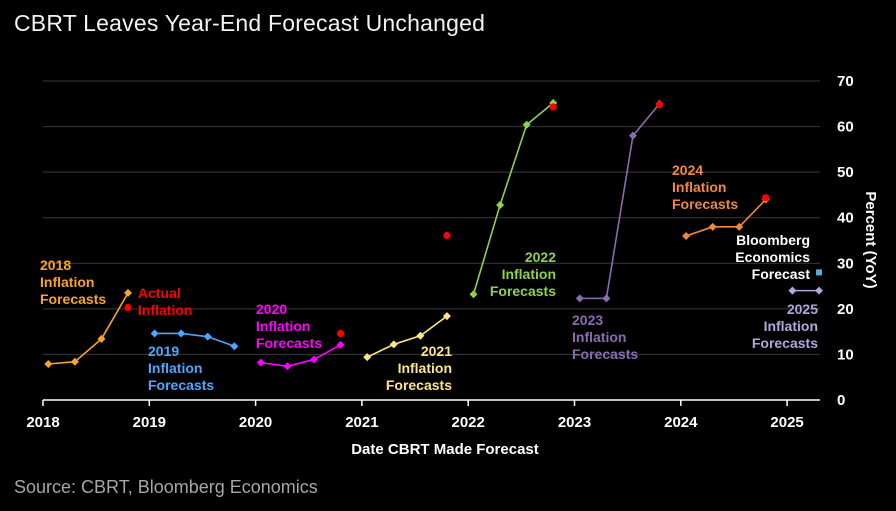 The image size is (896, 511). I want to click on x-tick-label: 2025, so click(786, 422).